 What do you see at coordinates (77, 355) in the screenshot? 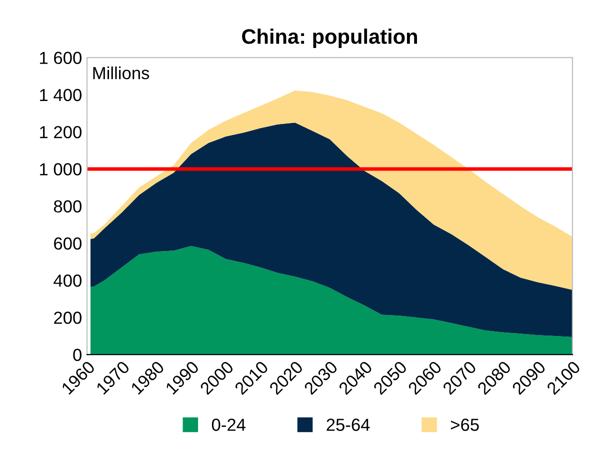
I see `y-tick-label: 0` at bounding box center [77, 355].